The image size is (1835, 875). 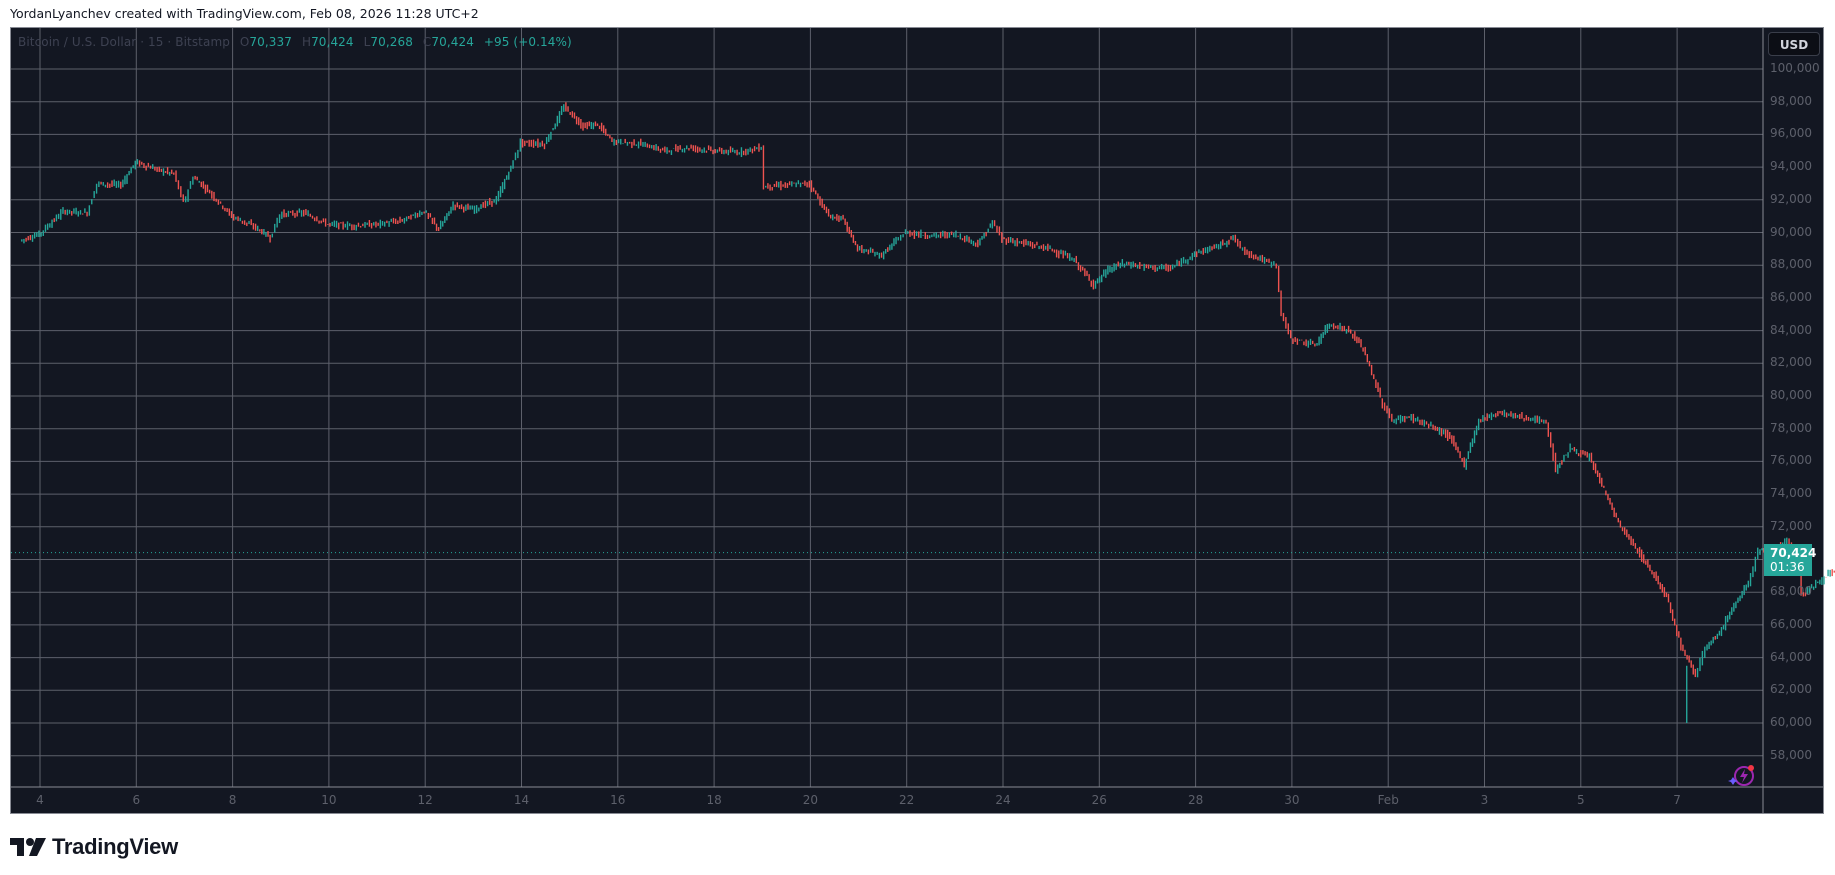 I want to click on open-value: 70,337, so click(x=271, y=42).